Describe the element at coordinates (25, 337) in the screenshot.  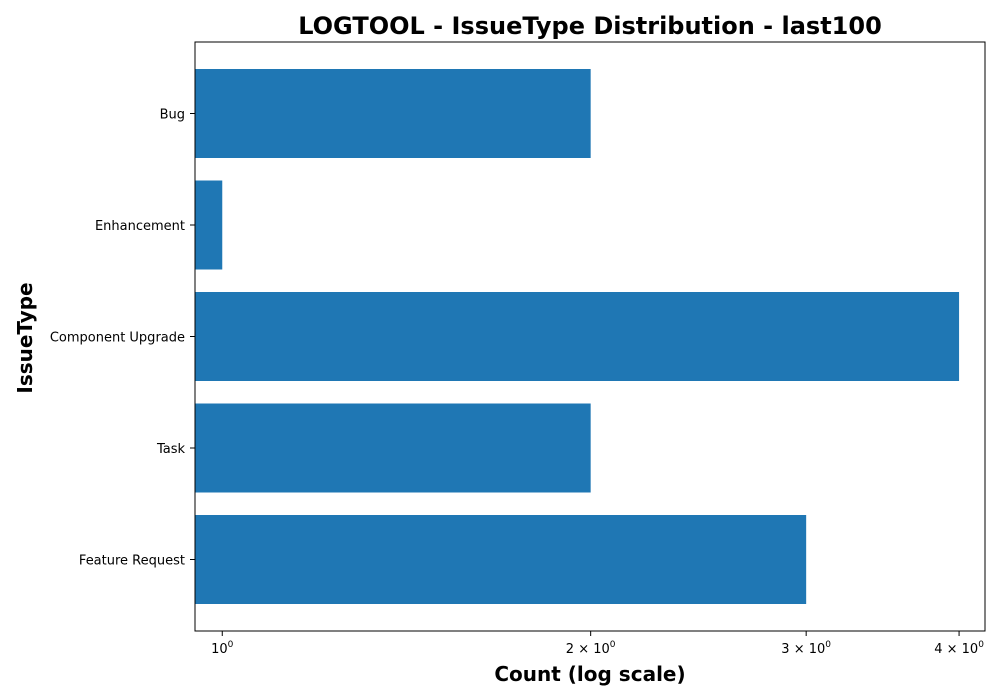
I see `y-axis-label: IssueType` at that location.